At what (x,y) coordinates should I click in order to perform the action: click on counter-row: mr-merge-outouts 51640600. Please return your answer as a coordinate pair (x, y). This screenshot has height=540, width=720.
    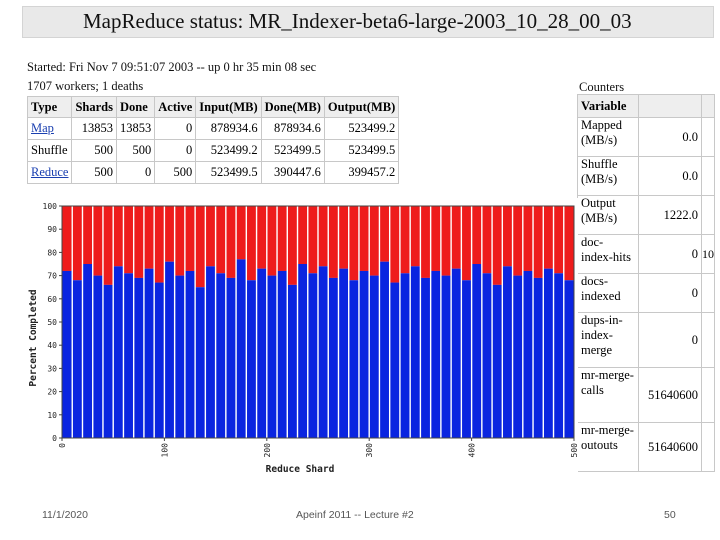
    Looking at the image, I should click on (646, 447).